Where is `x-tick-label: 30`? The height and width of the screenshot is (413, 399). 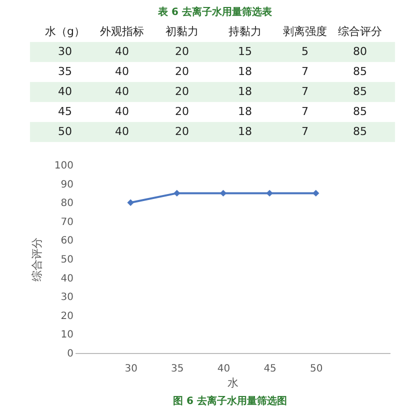
x-tick-label: 30 is located at coordinates (131, 369).